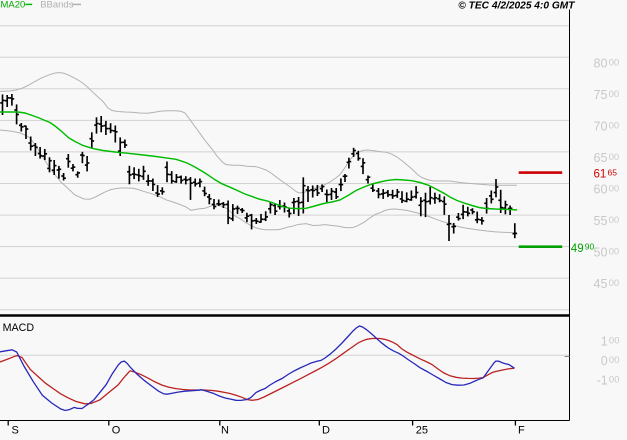 The image size is (627, 440). Describe the element at coordinates (607, 221) in the screenshot. I see `svg-text: 5500` at that location.